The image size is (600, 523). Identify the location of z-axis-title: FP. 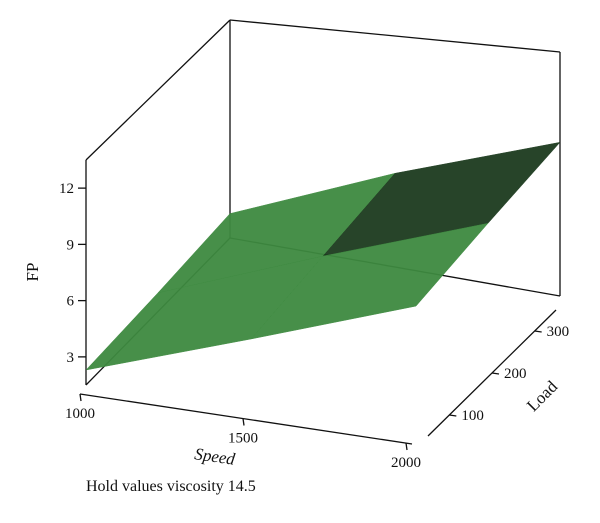
(32, 272).